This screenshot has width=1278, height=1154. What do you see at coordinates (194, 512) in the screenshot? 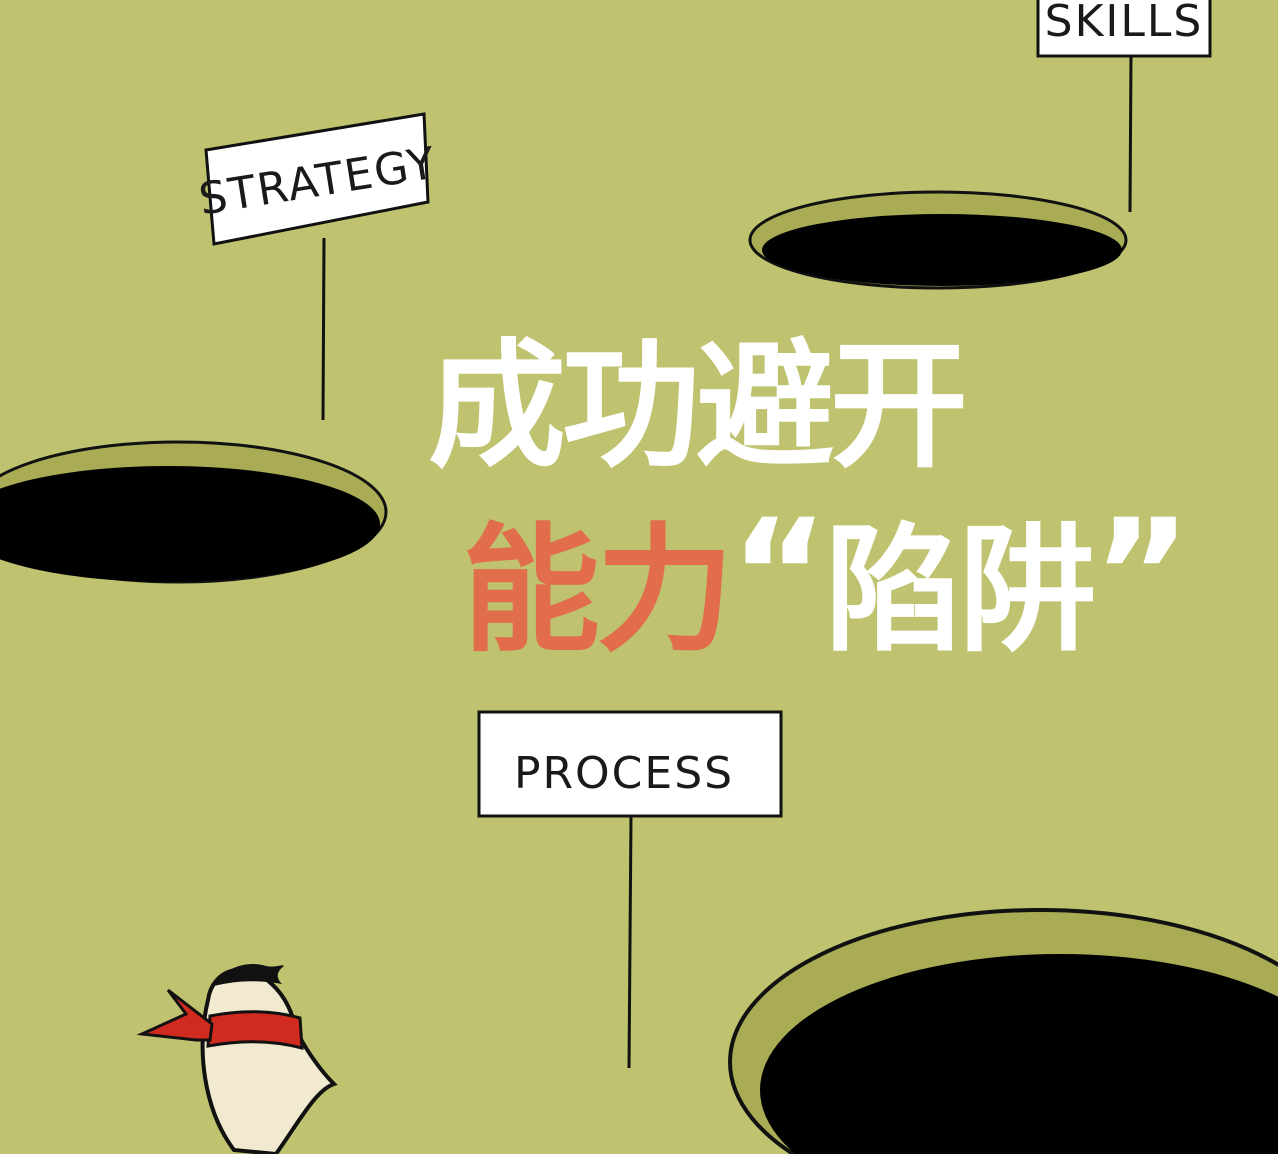
I see `strategy-hole` at bounding box center [194, 512].